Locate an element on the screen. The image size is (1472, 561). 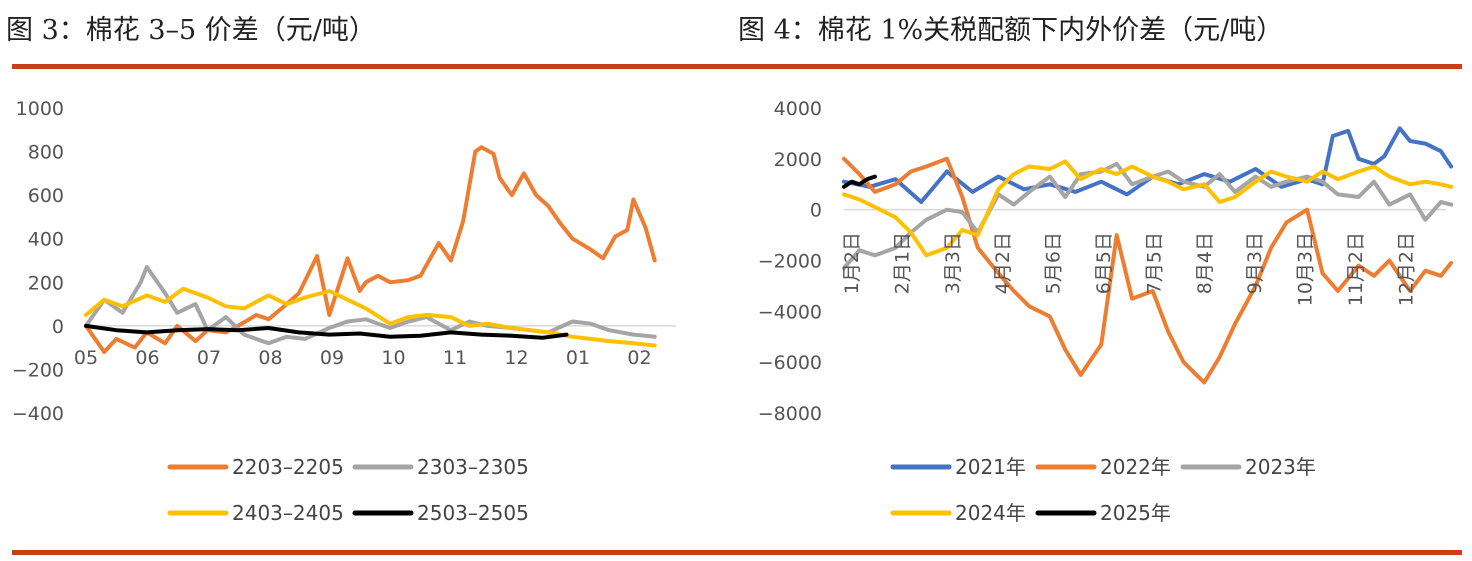
x-tick-label: 05 is located at coordinates (86, 358).